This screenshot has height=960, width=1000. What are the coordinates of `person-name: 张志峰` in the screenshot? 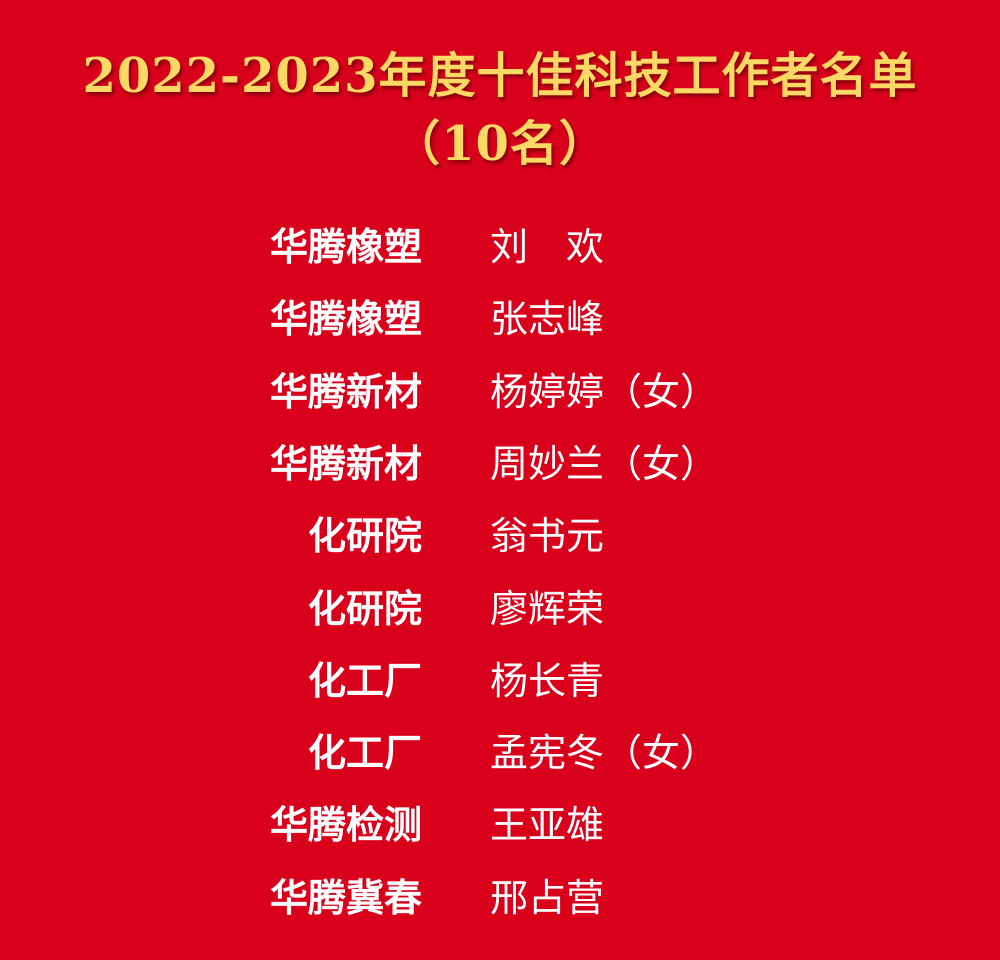 It's located at (547, 319).